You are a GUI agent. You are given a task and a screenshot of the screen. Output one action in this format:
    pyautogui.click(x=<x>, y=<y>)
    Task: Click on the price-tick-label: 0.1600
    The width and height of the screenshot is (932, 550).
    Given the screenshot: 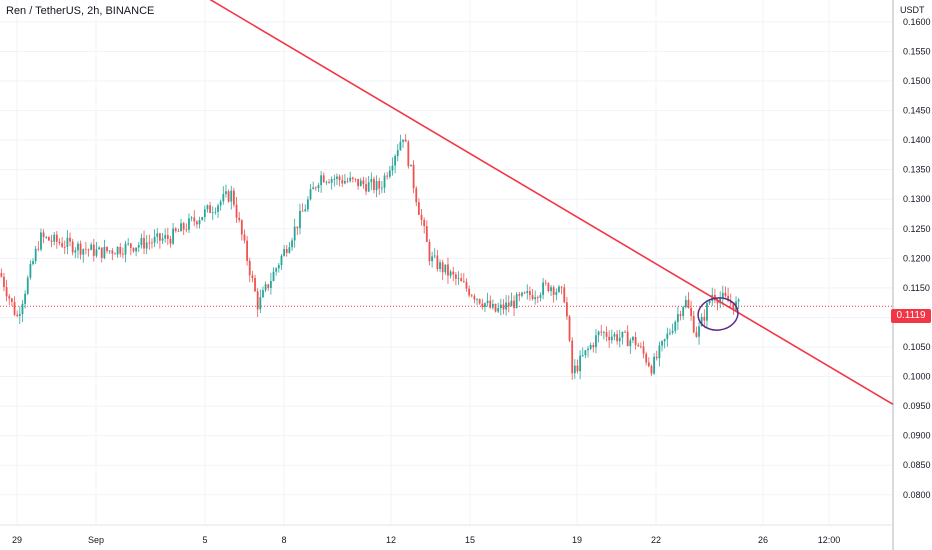 What is the action you would take?
    pyautogui.click(x=917, y=22)
    